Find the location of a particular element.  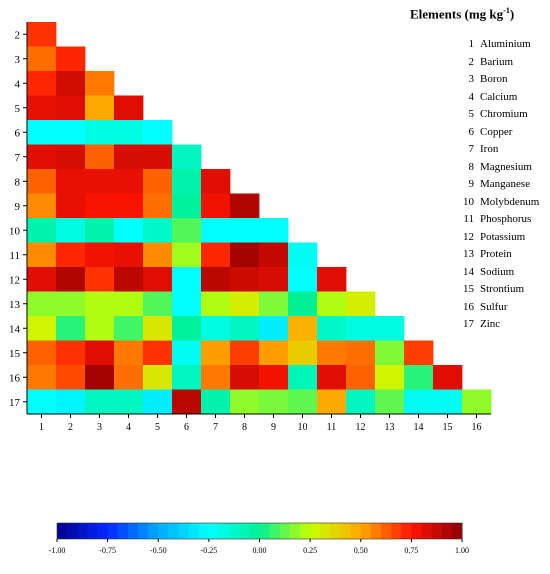

x-tick-label: 10 is located at coordinates (303, 427).